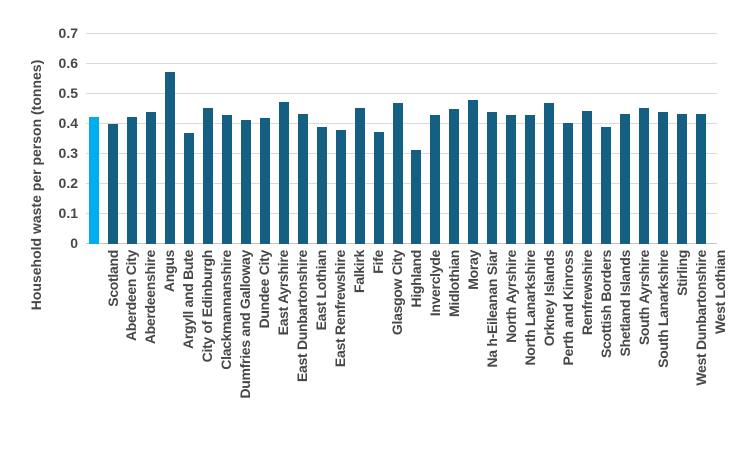 The image size is (732, 461). What do you see at coordinates (549, 173) in the screenshot?
I see `bar-perth-and-kinross` at bounding box center [549, 173].